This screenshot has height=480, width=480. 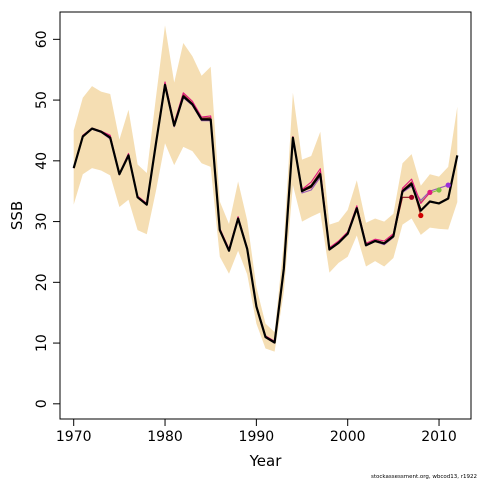 I want to click on y-axis-title: SSB, so click(x=17, y=215).